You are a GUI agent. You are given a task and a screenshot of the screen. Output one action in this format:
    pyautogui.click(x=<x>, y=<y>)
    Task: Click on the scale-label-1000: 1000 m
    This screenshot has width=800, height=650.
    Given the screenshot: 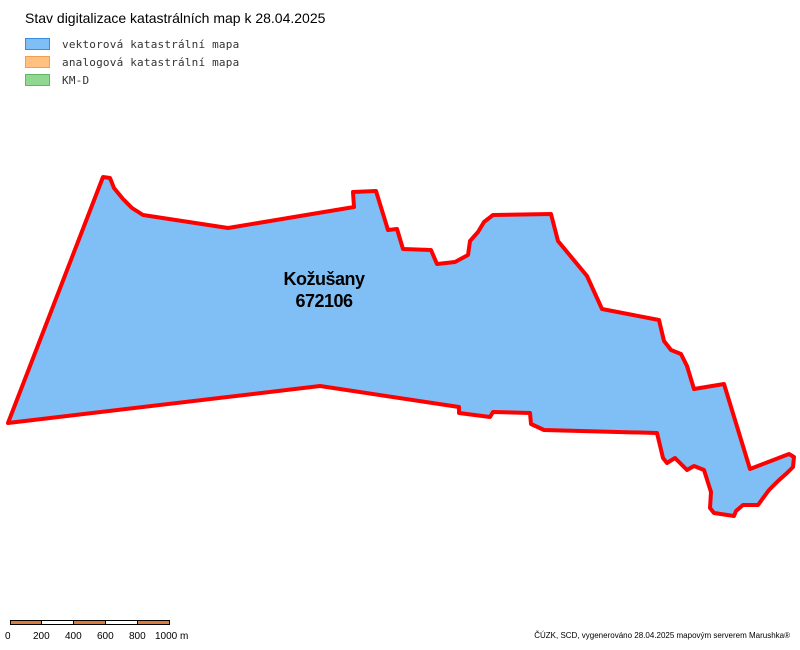 What is the action you would take?
    pyautogui.click(x=172, y=636)
    